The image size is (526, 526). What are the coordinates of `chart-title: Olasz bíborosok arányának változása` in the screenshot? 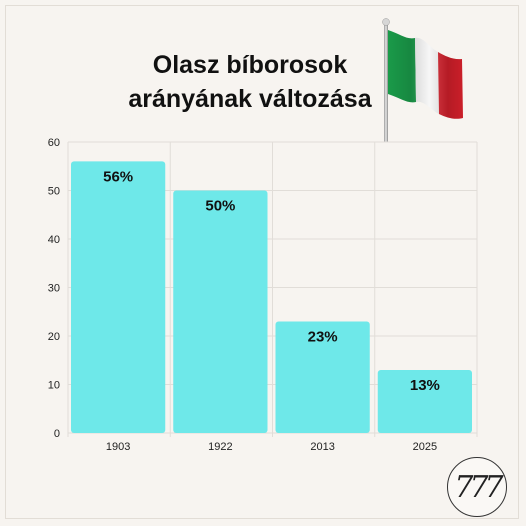 It's located at (250, 82).